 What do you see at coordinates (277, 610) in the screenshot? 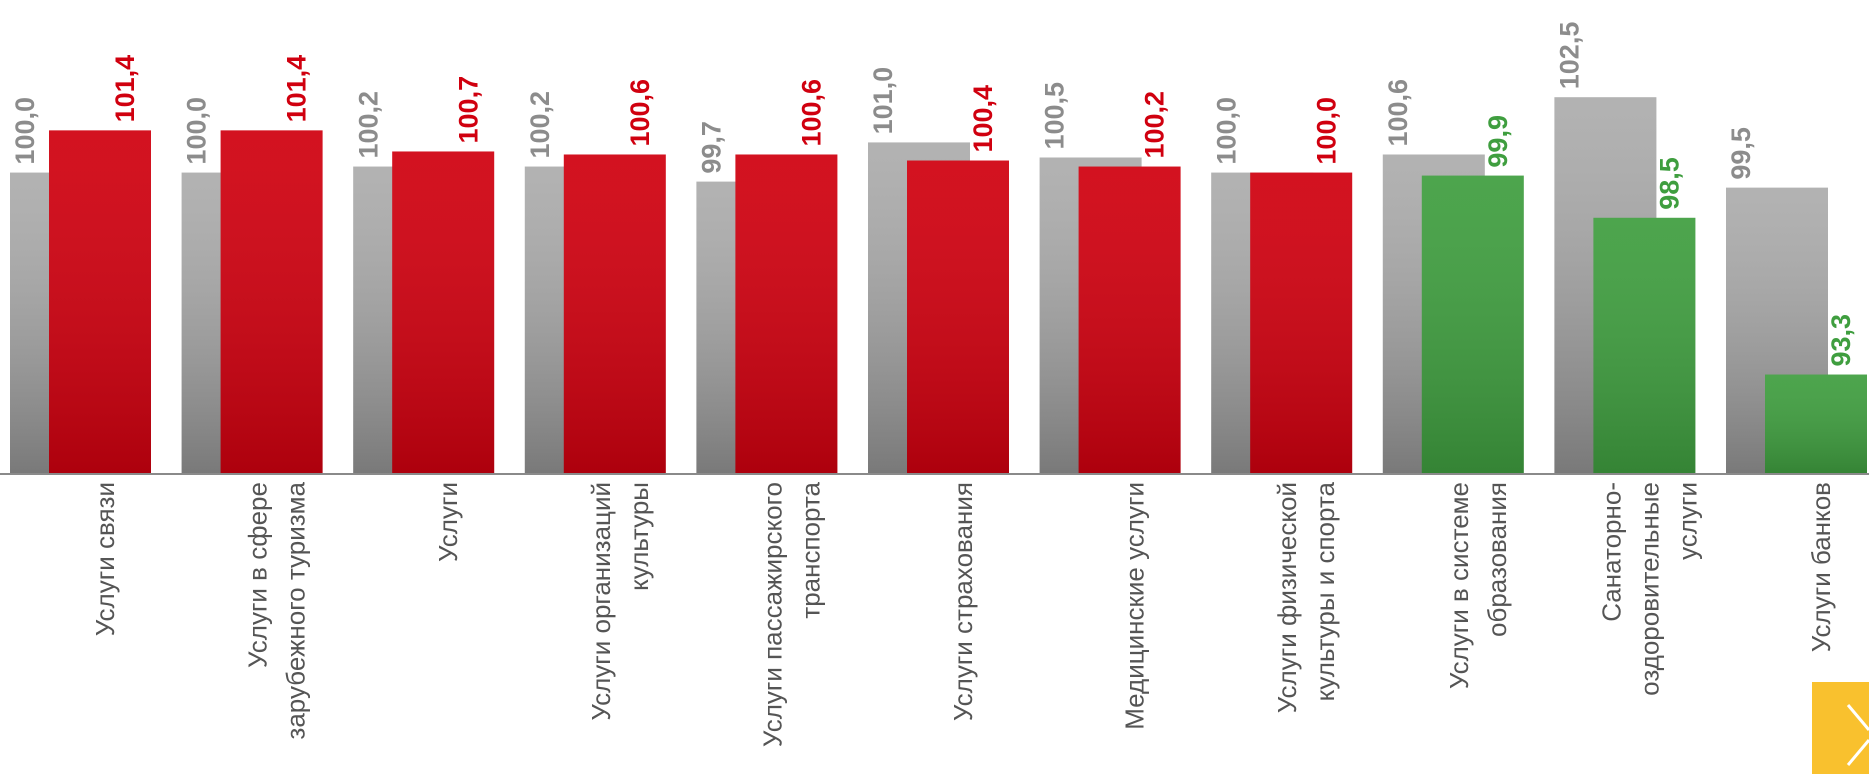
I see `x-tick-label: Услуги в сфере зарубежного туризма` at bounding box center [277, 610].